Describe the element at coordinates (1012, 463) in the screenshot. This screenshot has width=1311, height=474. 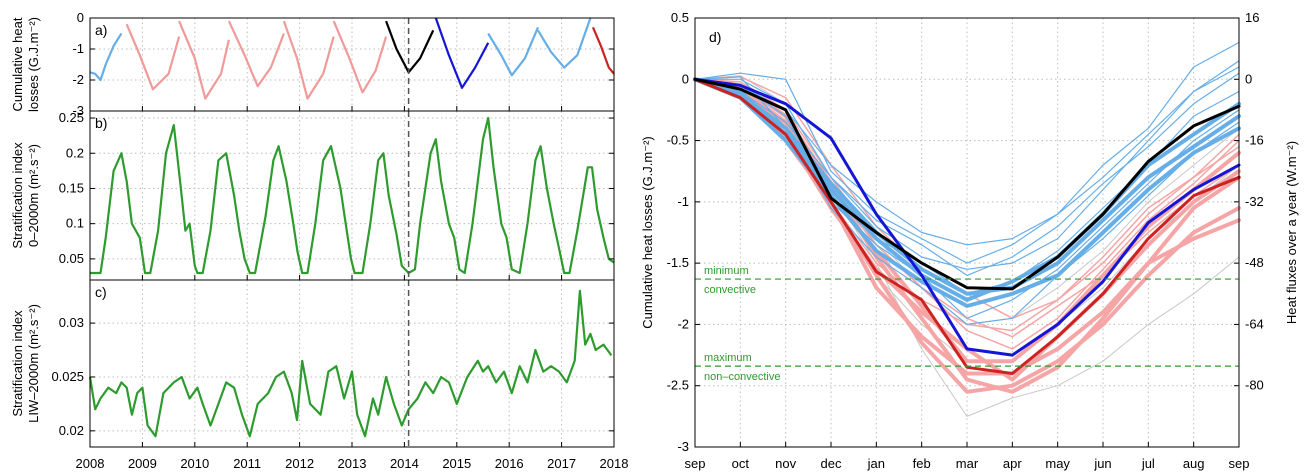
I see `x-tick-label: apr` at that location.